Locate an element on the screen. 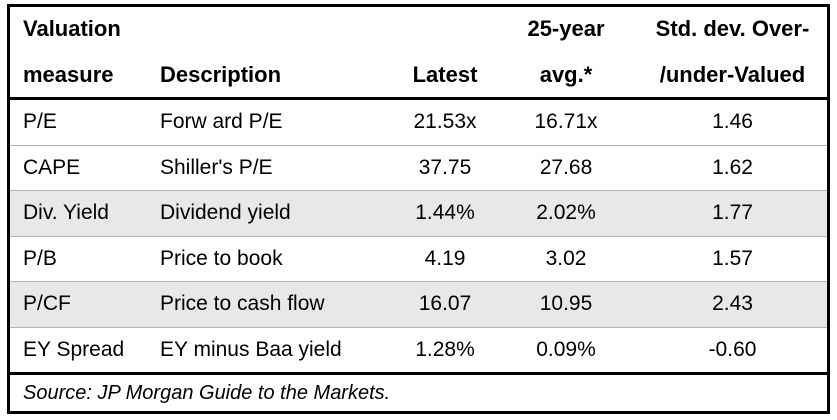 Image resolution: width=837 pixels, height=420 pixels. cell-avg: 3.02 is located at coordinates (566, 258).